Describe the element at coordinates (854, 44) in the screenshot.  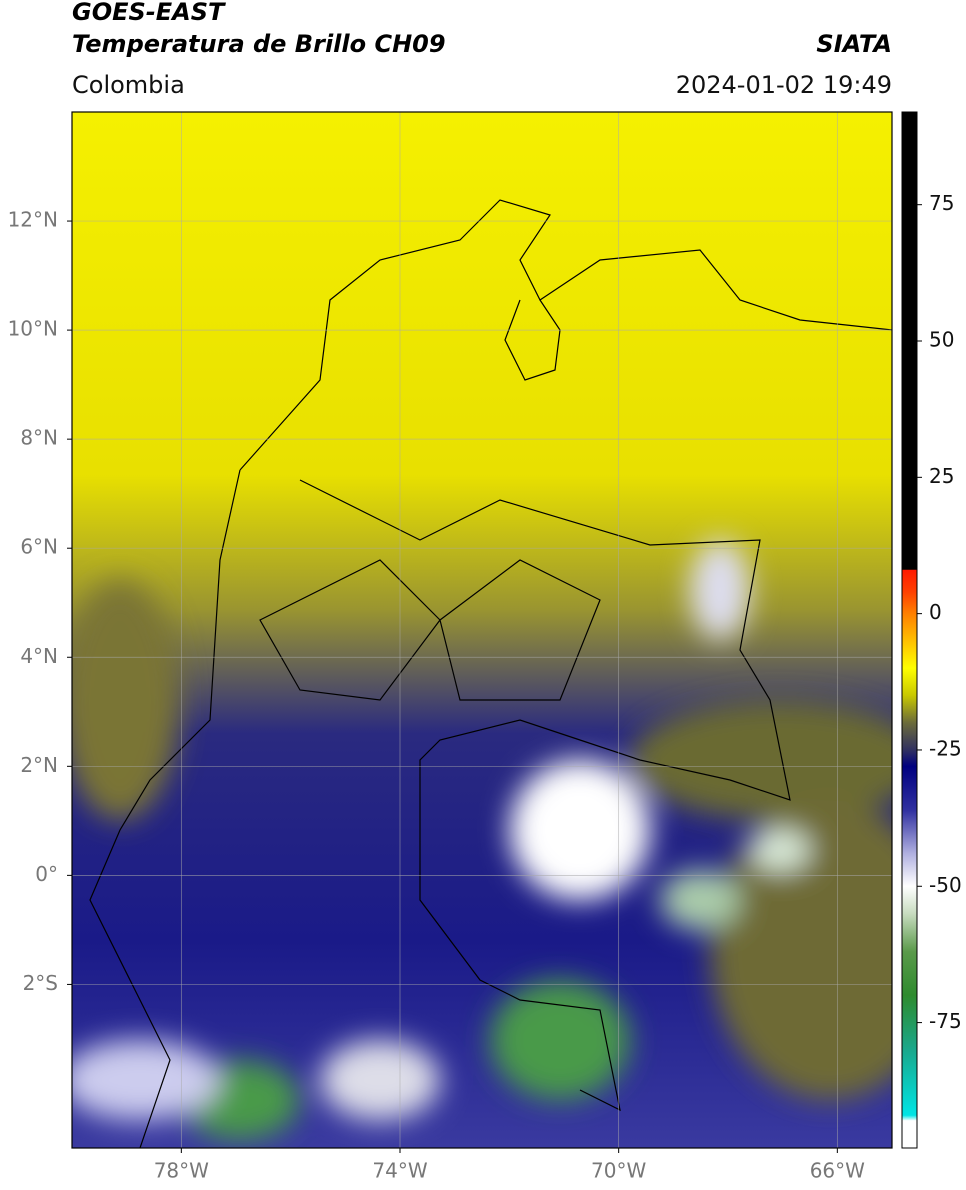
I see `source: SIATA` at that location.